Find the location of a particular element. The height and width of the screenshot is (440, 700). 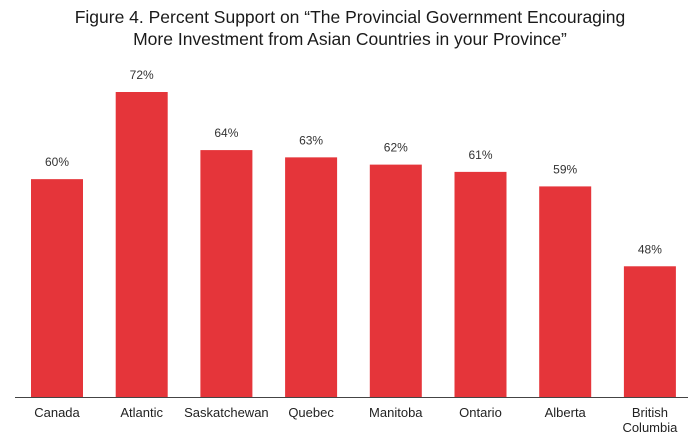

bar-manitoba is located at coordinates (395, 280).